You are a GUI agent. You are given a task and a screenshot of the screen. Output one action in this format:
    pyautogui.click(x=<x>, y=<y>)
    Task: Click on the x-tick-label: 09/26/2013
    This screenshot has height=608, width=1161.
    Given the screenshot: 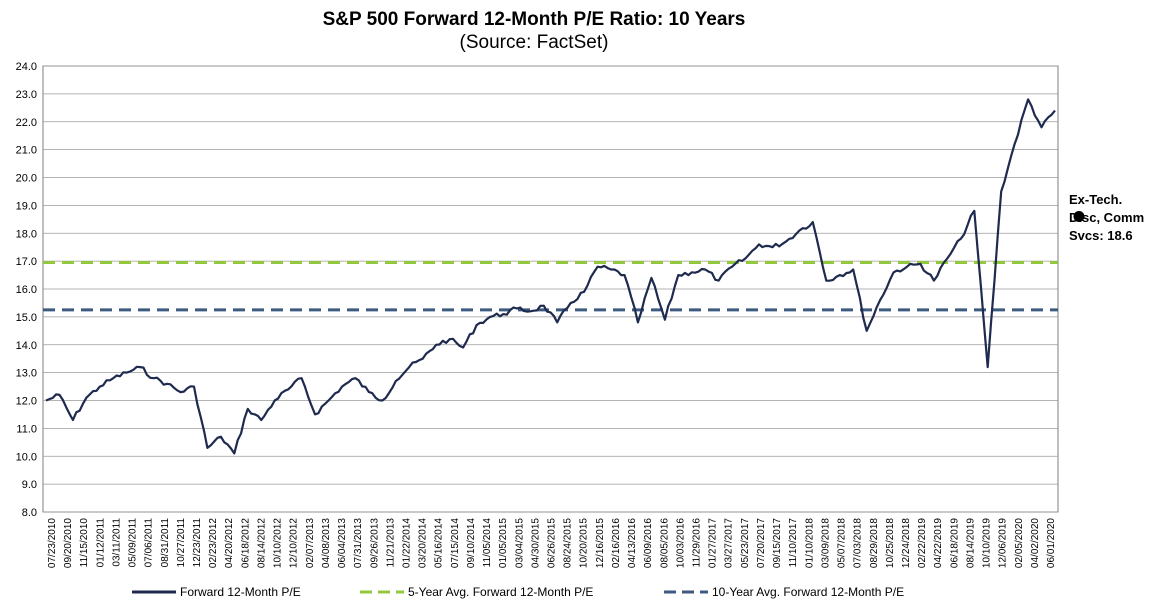 What is the action you would take?
    pyautogui.click(x=374, y=543)
    